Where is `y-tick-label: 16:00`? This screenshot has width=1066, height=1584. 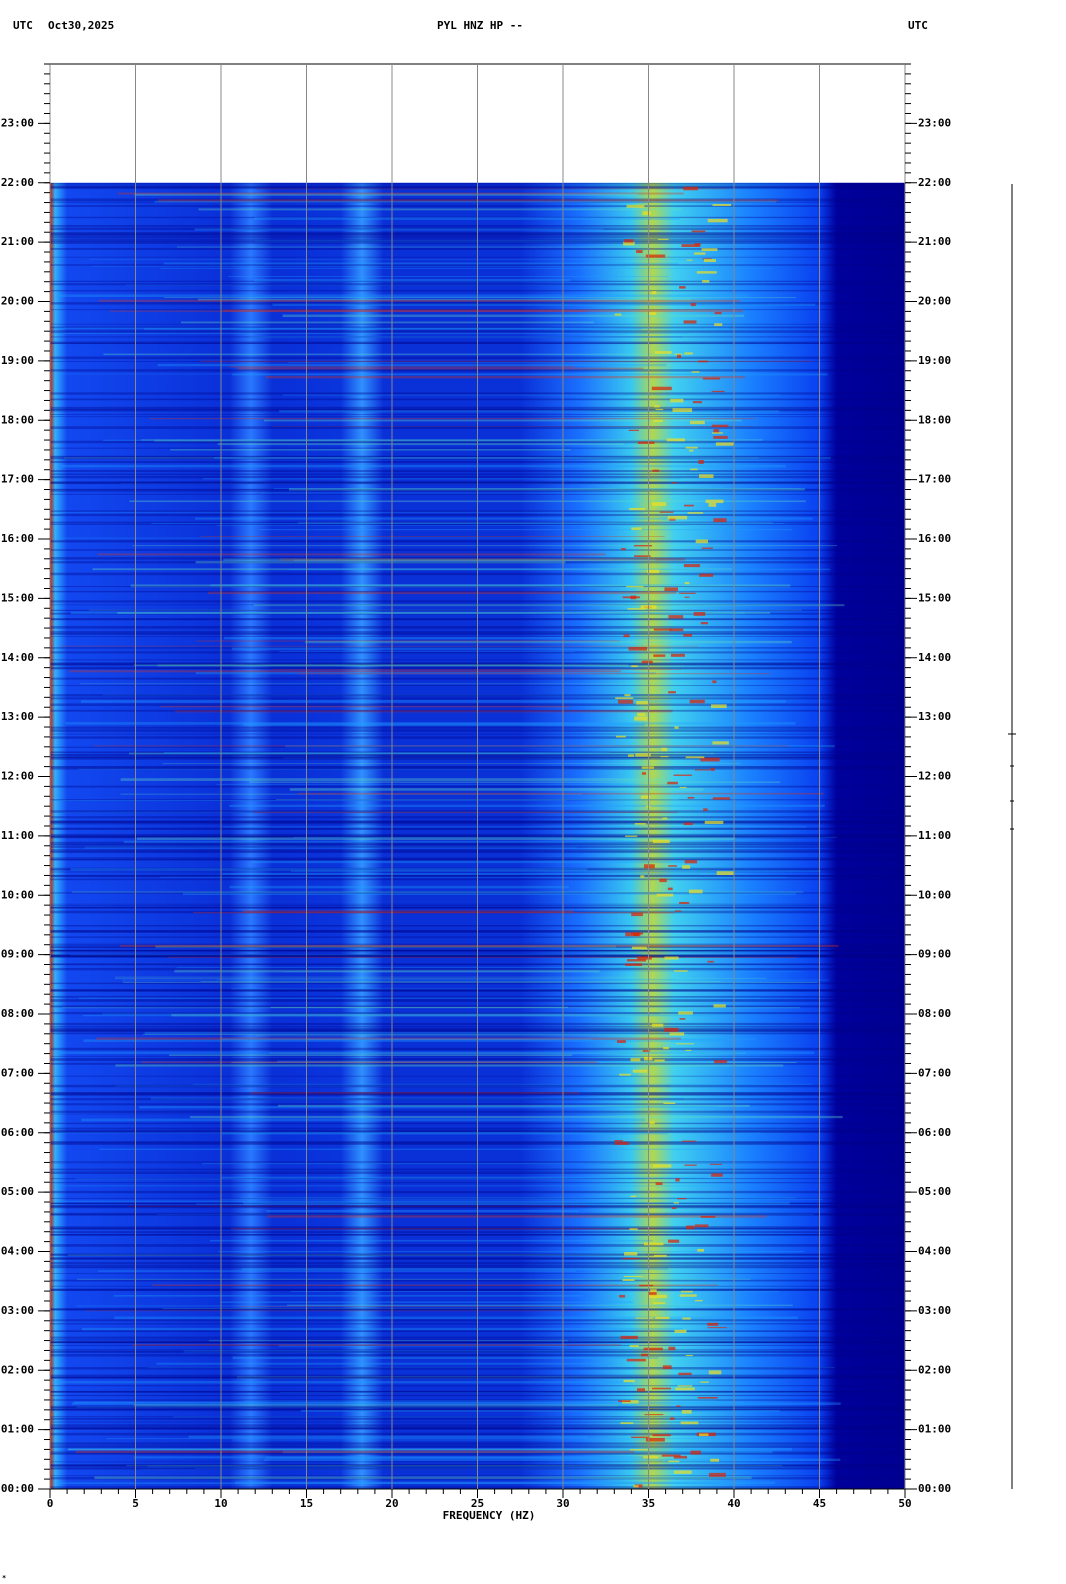
y-tick-label: 16:00 is located at coordinates (934, 538).